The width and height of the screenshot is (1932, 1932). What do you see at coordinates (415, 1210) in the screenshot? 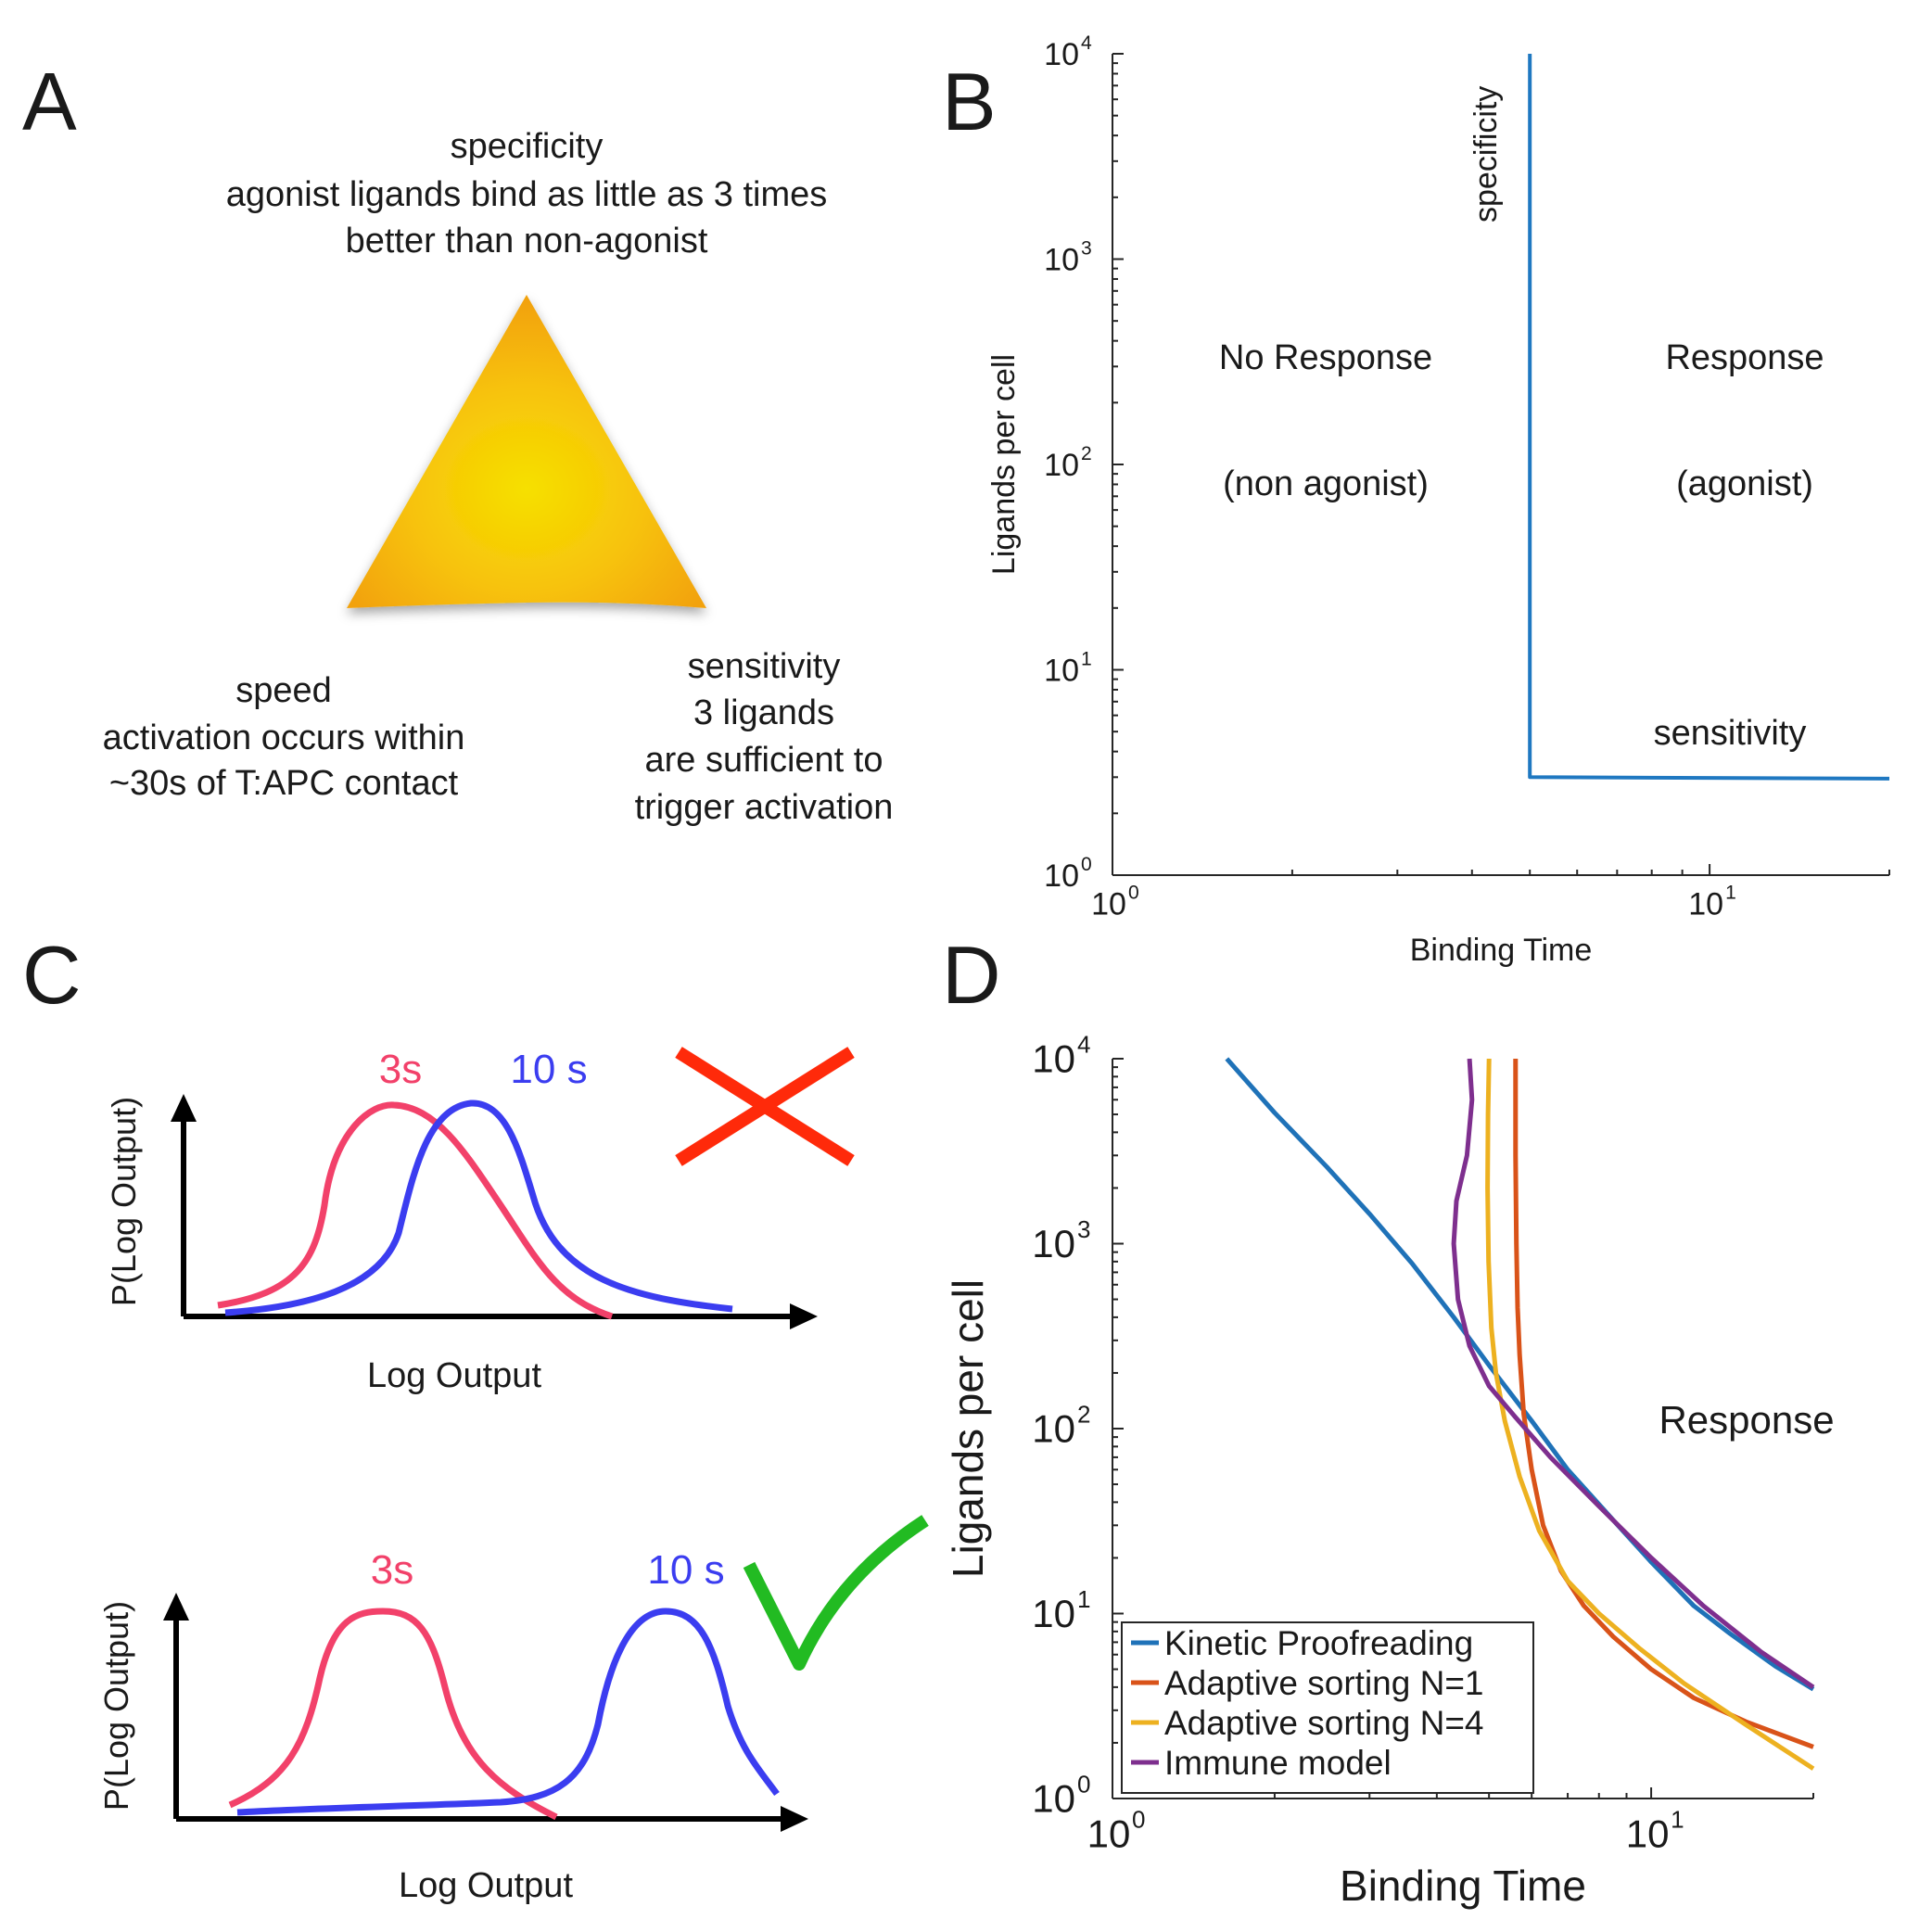
I see `c-top-curve-3s` at bounding box center [415, 1210].